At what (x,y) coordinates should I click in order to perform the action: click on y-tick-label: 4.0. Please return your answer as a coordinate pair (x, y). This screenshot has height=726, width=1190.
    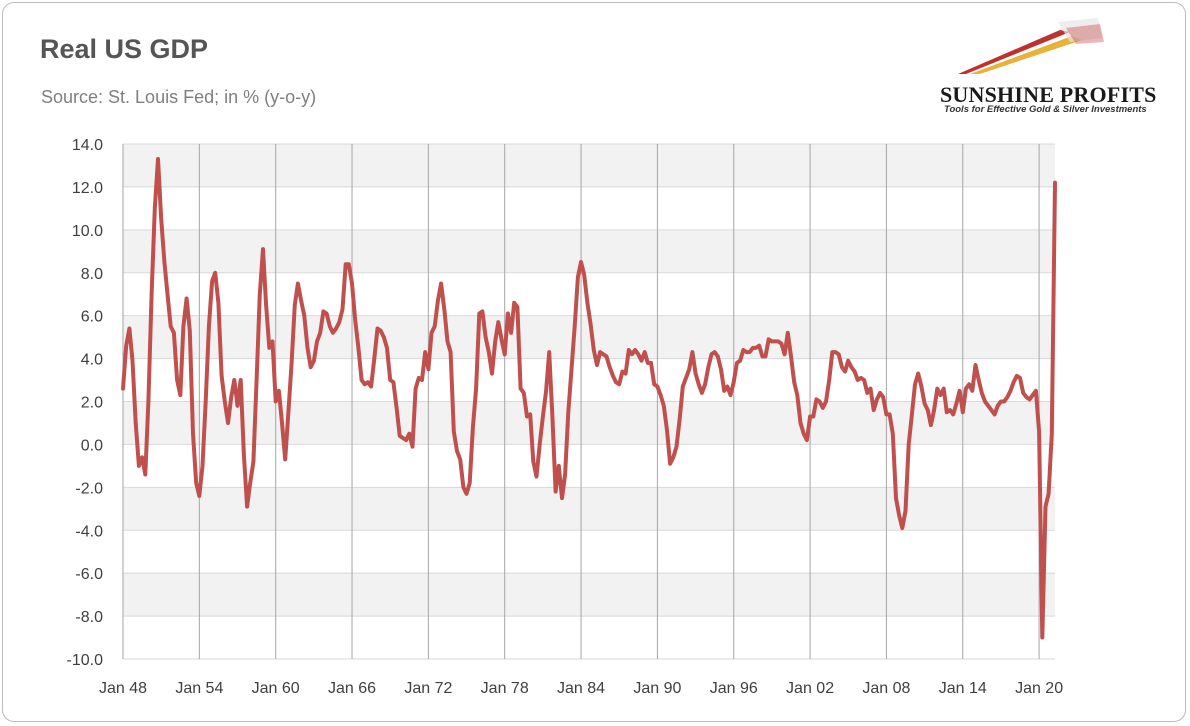
    Looking at the image, I should click on (92, 360).